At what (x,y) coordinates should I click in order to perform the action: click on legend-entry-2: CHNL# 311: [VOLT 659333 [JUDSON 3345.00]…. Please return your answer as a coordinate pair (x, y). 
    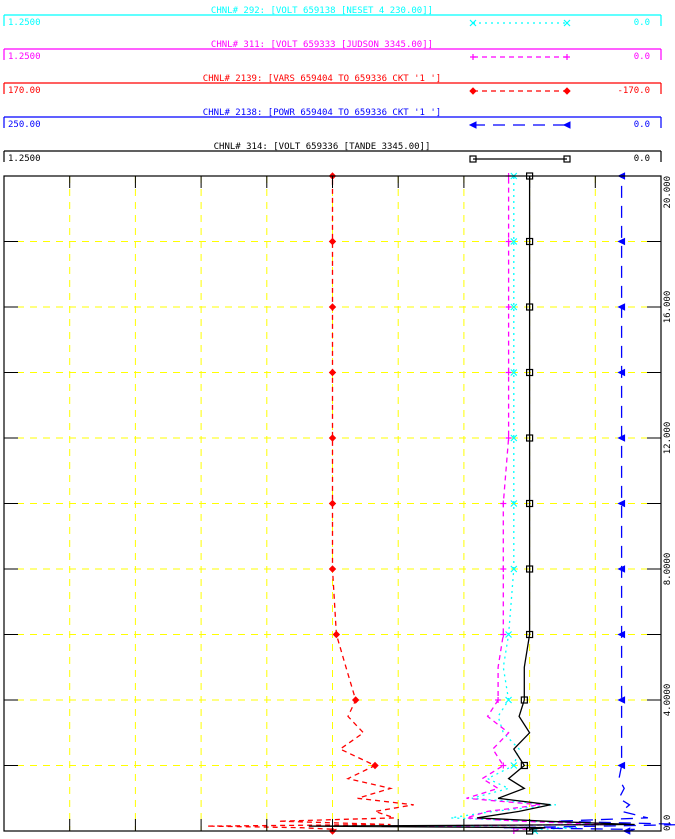
    Looking at the image, I should click on (332, 51).